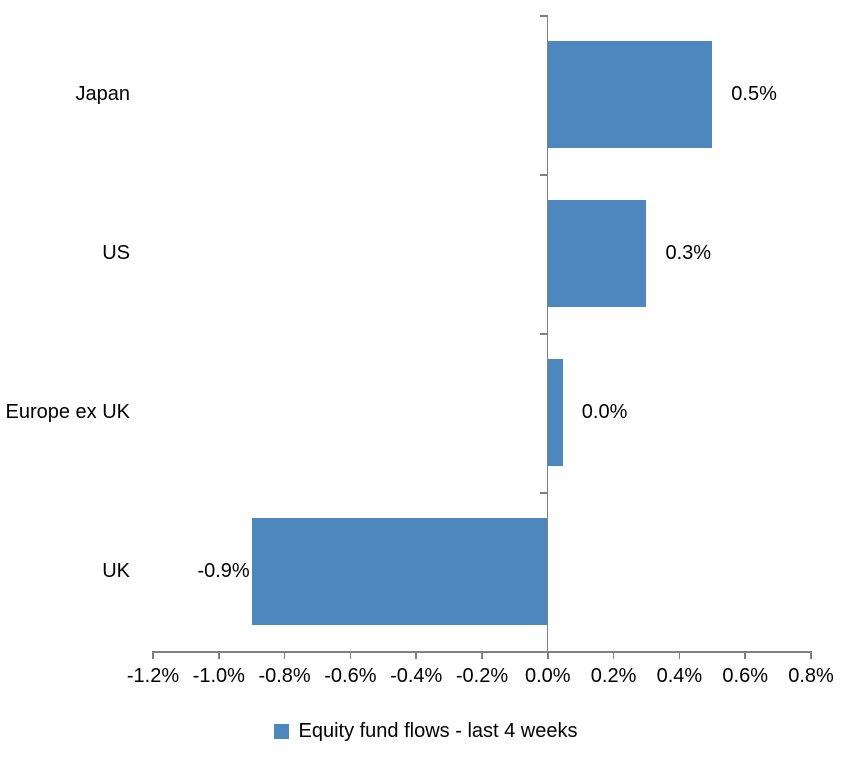 This screenshot has width=852, height=757. Describe the element at coordinates (67, 412) in the screenshot. I see `category-label: Europe ex UK` at that location.